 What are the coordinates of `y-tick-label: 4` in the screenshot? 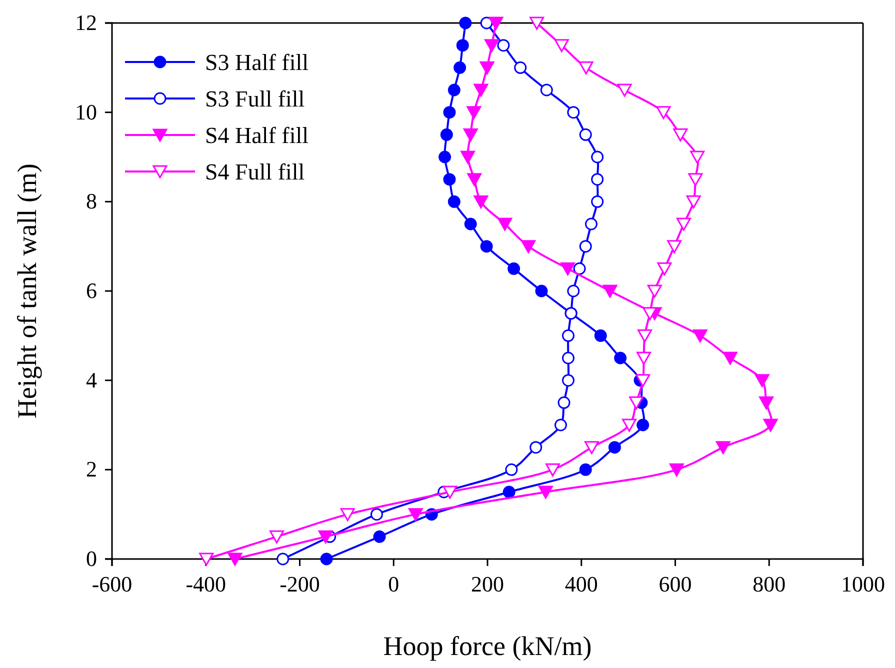 It's located at (91, 379).